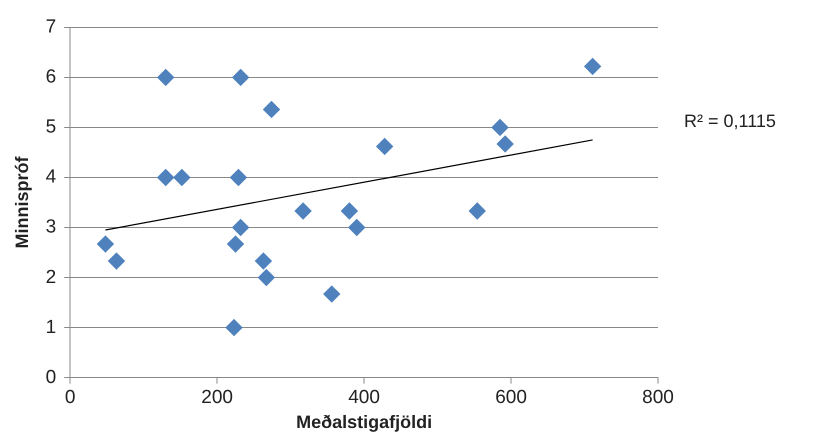 This screenshot has height=447, width=825. What do you see at coordinates (51, 127) in the screenshot?
I see `y-tick-label: 5` at bounding box center [51, 127].